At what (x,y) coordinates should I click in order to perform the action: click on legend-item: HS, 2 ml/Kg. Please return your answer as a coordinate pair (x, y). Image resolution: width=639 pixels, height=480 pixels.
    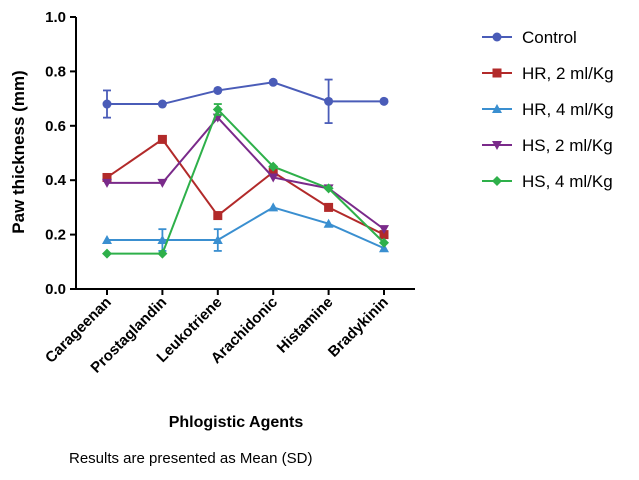
    Looking at the image, I should click on (547, 145).